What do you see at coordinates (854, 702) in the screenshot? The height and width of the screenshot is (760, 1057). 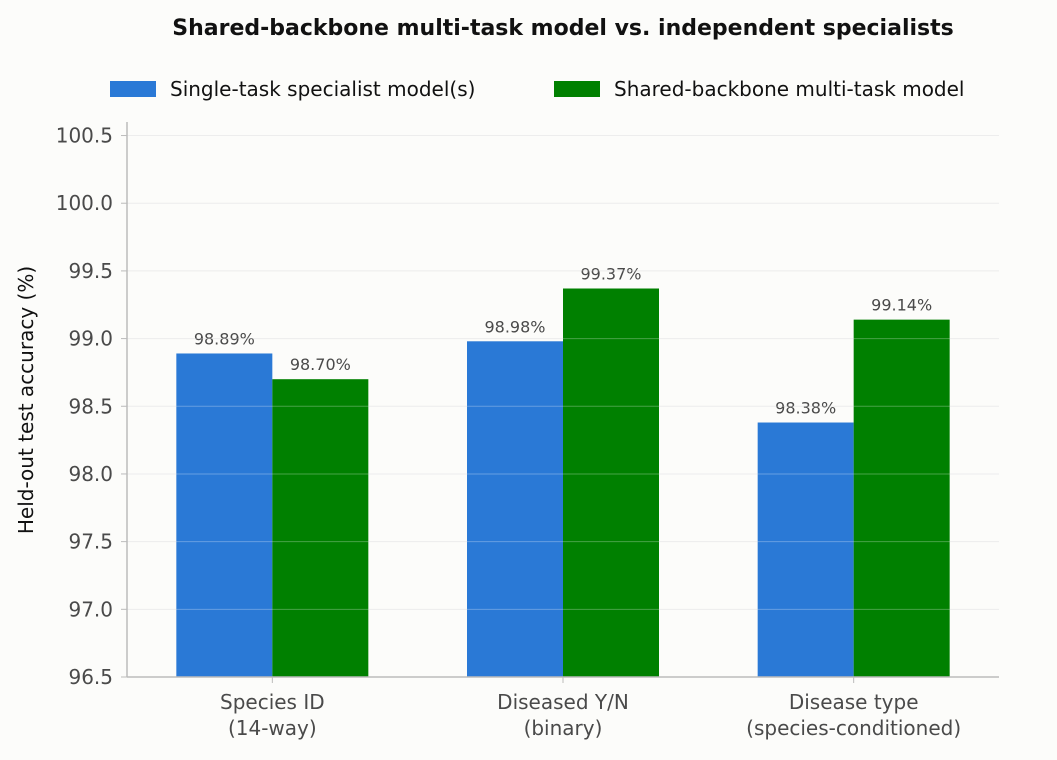 I see `x-tick-label: Disease type` at bounding box center [854, 702].